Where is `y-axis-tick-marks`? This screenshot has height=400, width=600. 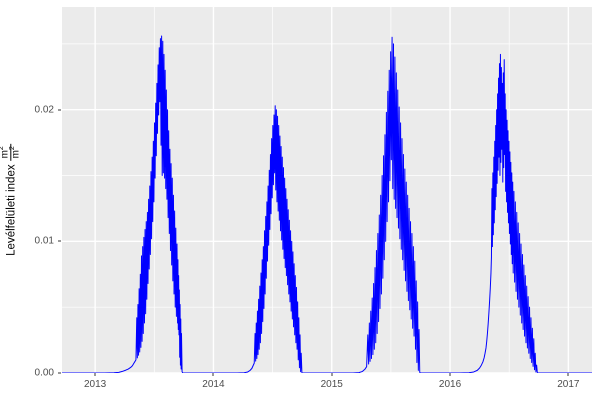 y-axis-tick-marks is located at coordinates (60, 200).